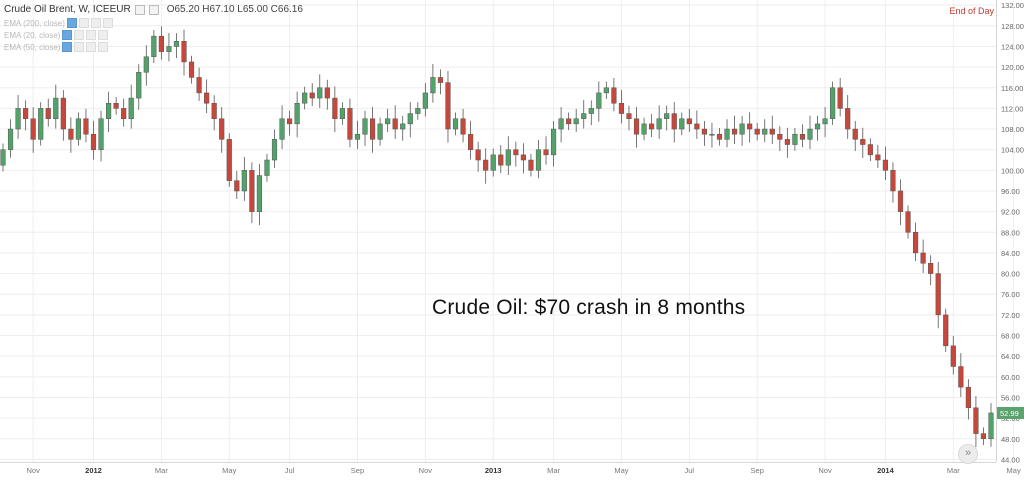 The image size is (1024, 480). Describe the element at coordinates (1012, 150) in the screenshot. I see `price-tick-label: 104.00` at that location.